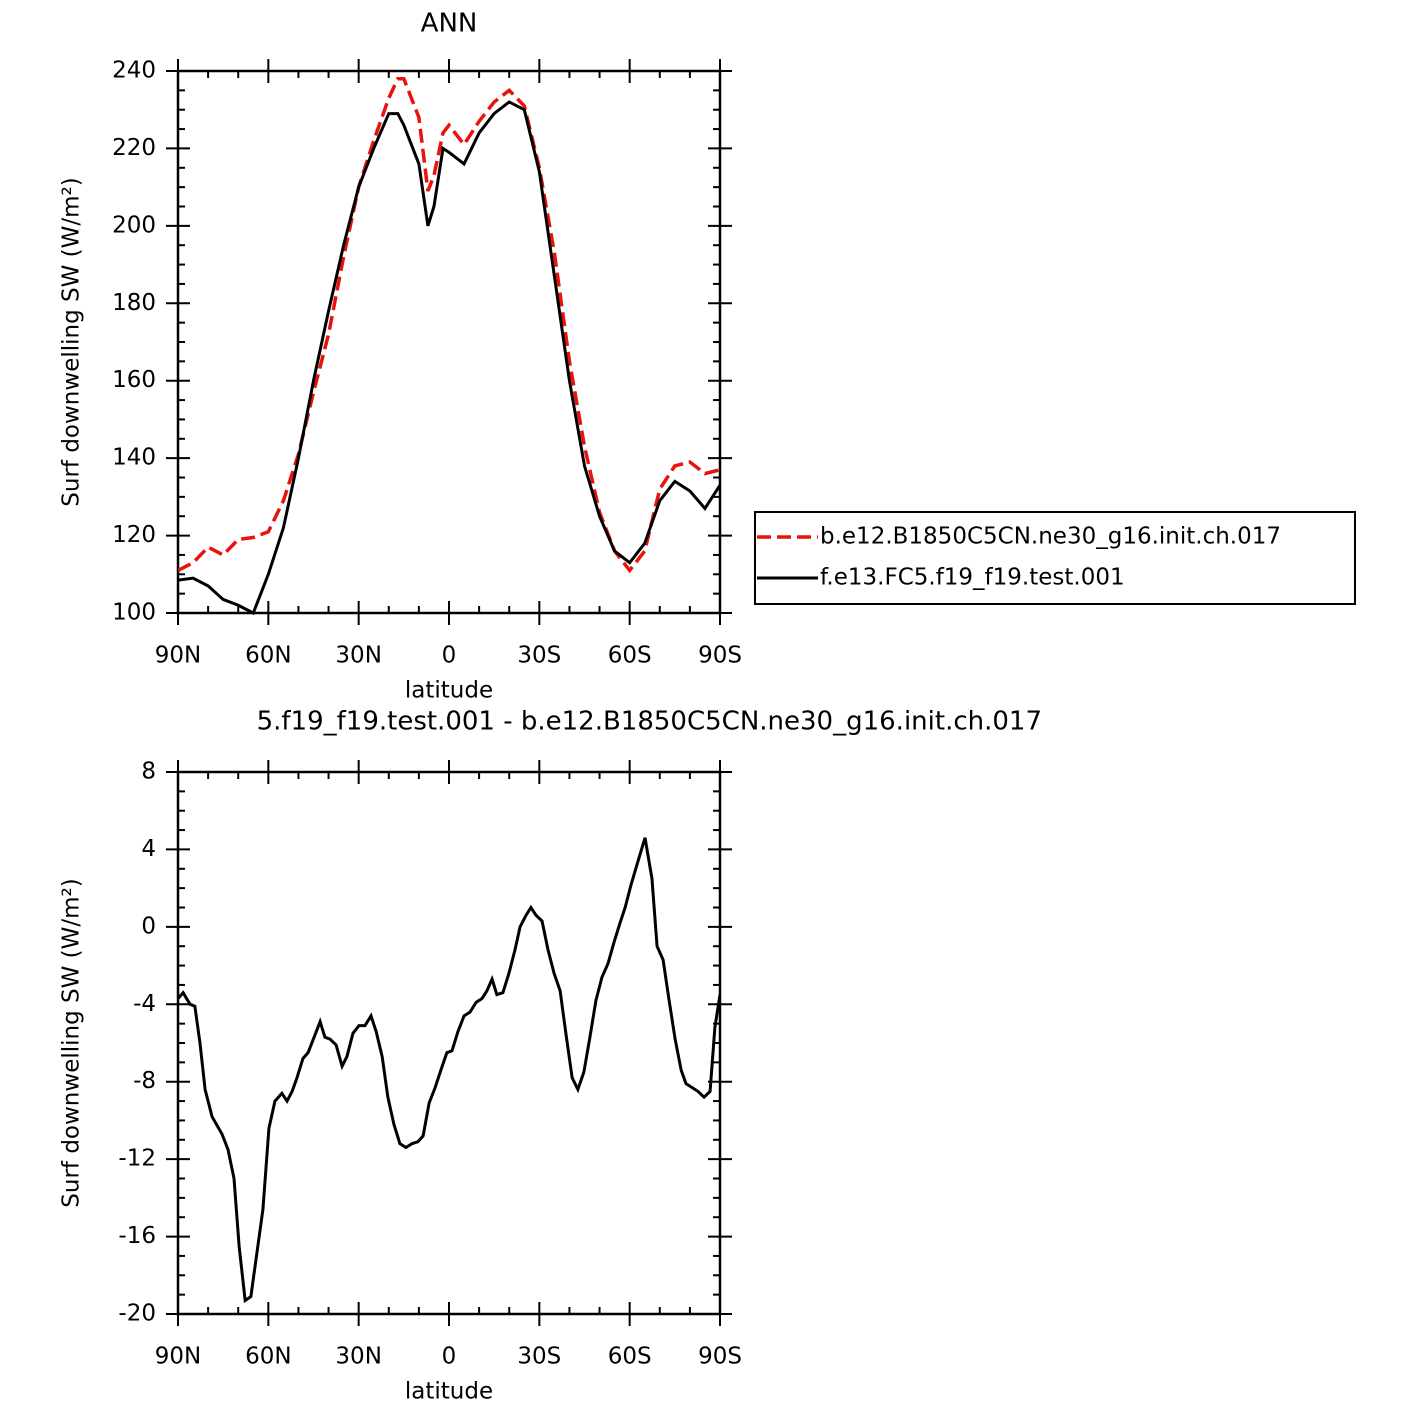  What do you see at coordinates (144, 1004) in the screenshot?
I see `y-tick-label: -4` at bounding box center [144, 1004].